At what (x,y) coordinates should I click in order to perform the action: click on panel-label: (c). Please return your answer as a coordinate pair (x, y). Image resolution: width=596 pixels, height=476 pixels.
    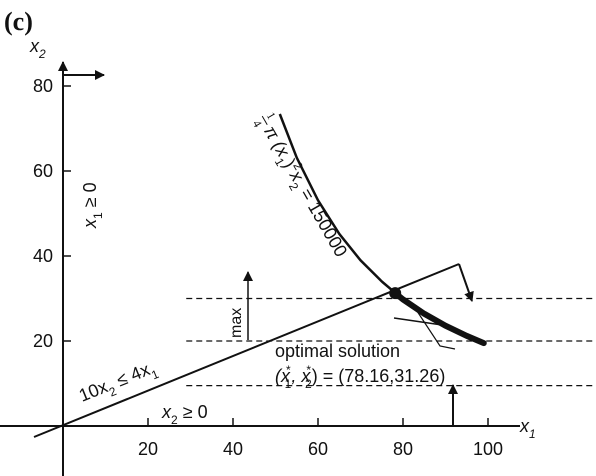
    Looking at the image, I should click on (18, 21).